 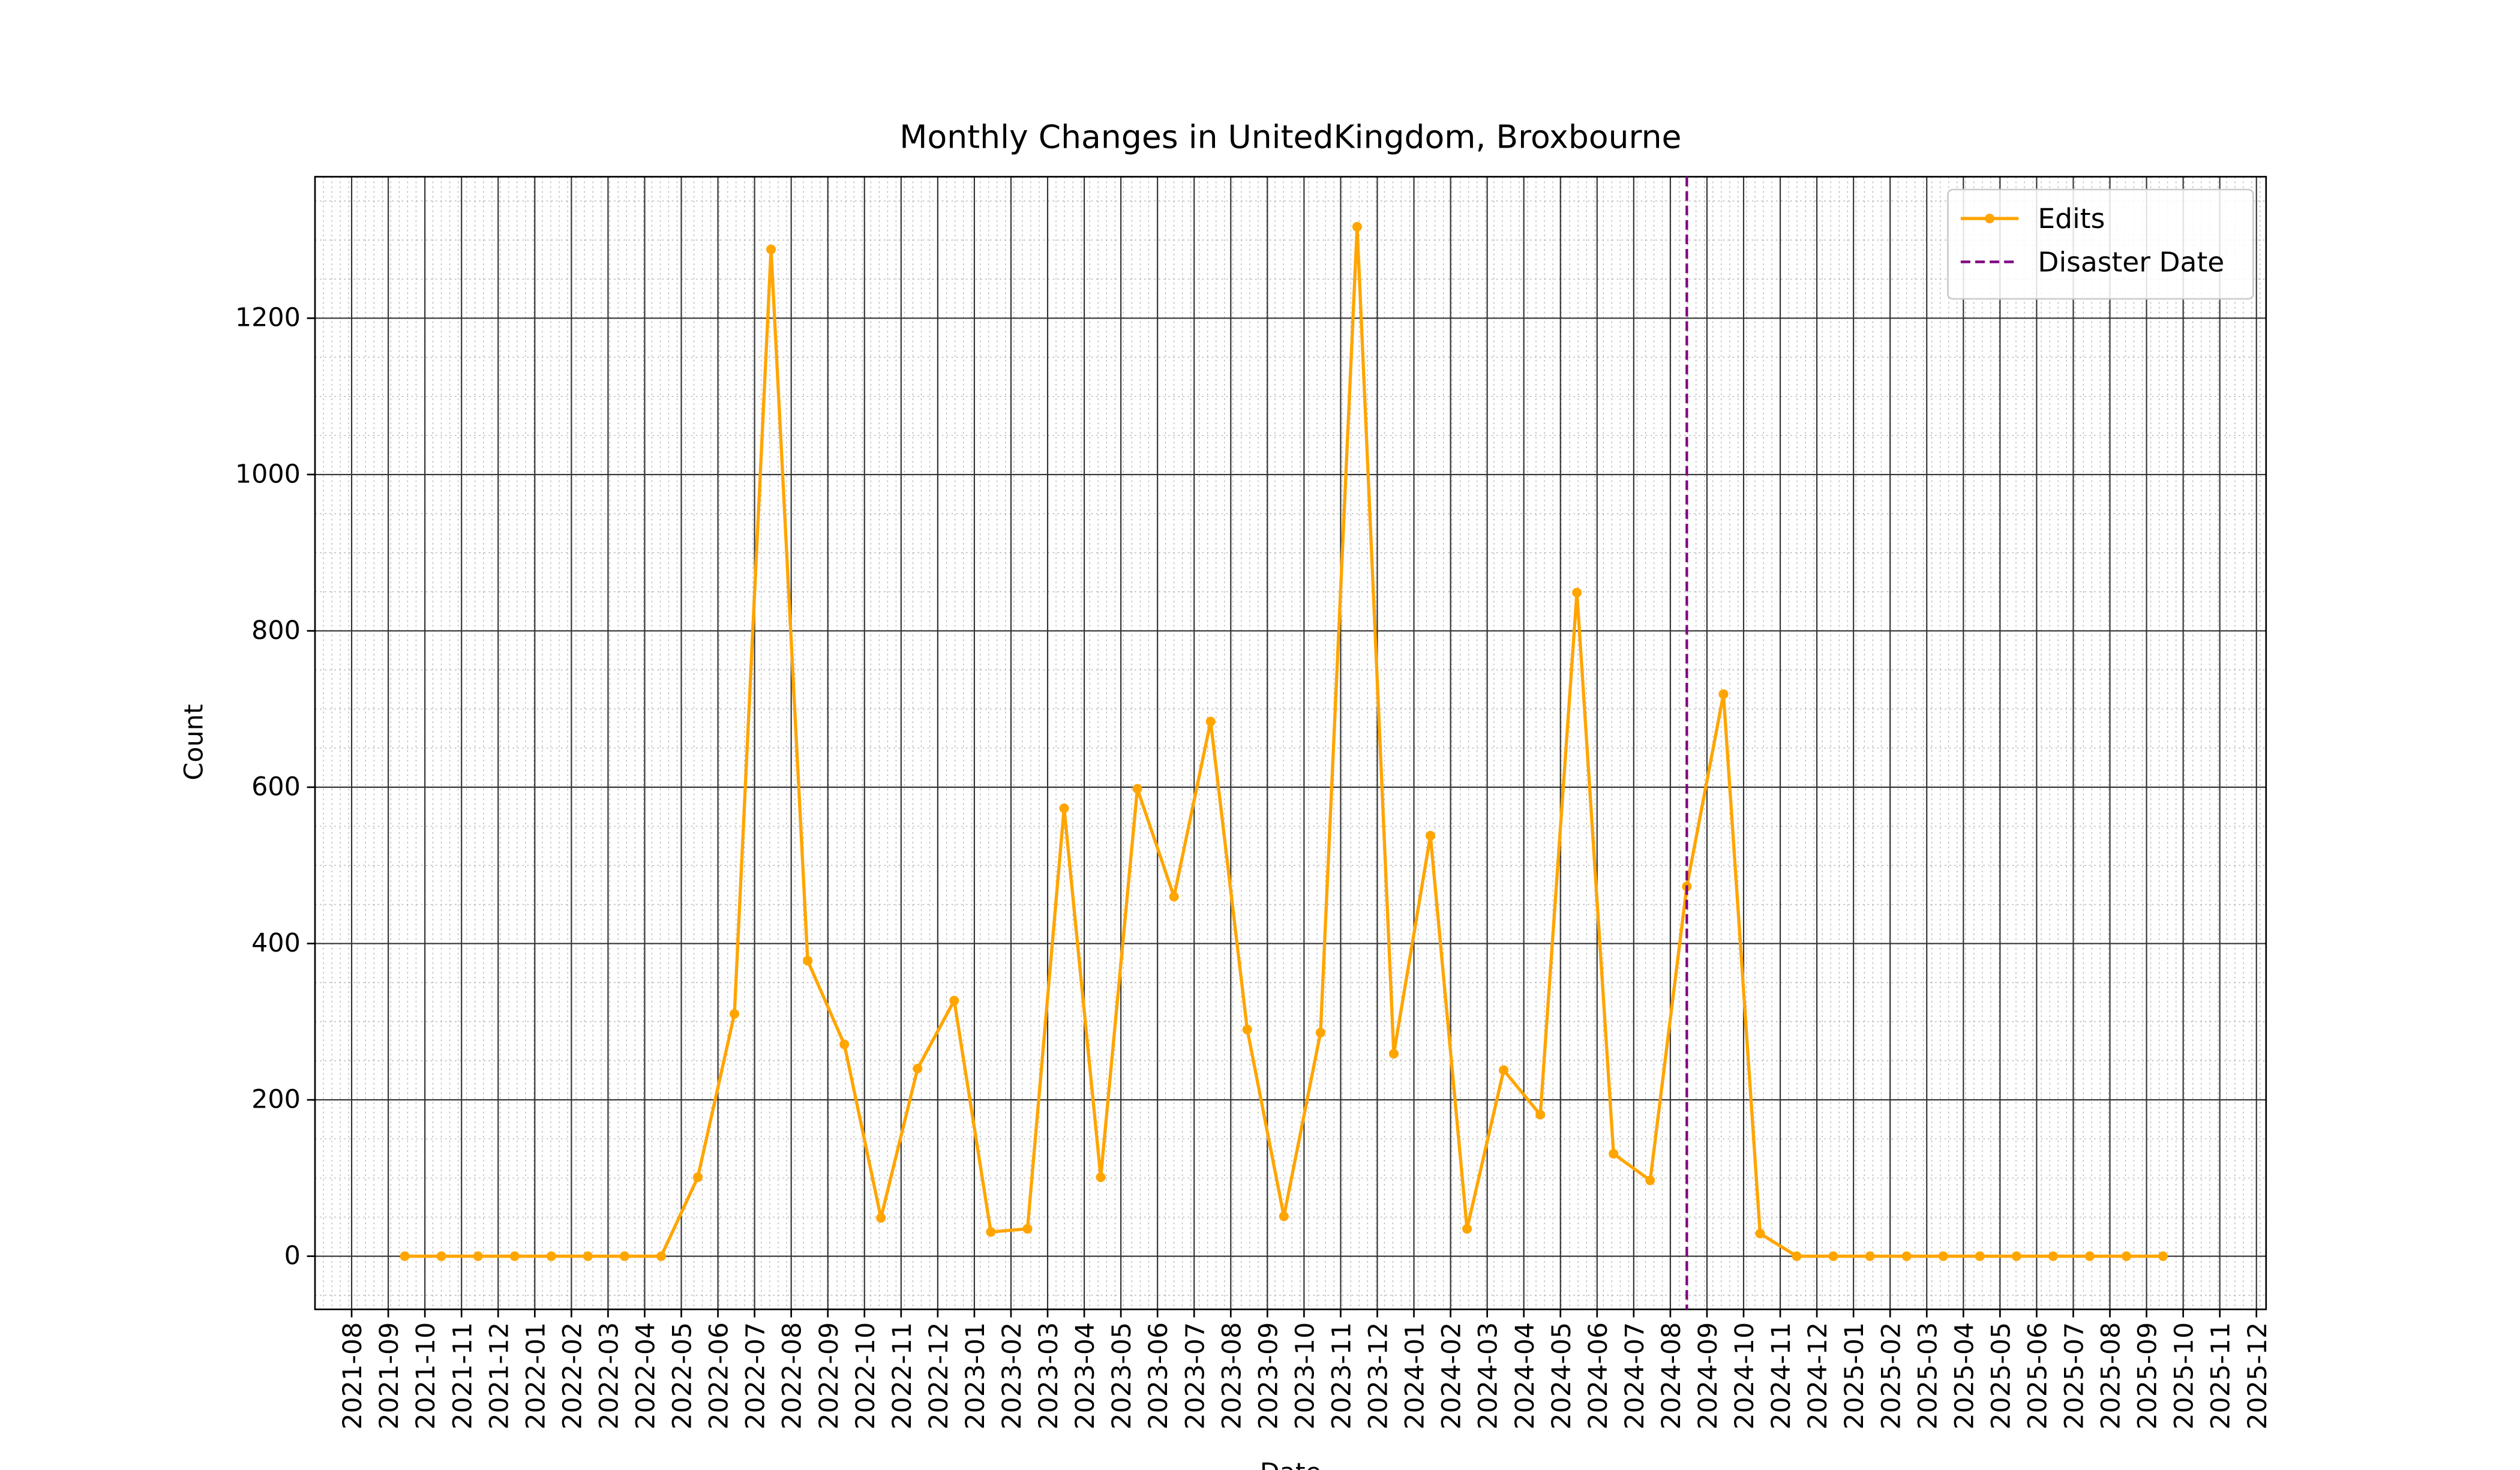 What do you see at coordinates (1928, 1376) in the screenshot?
I see `x-tick-label: 2025-03` at bounding box center [1928, 1376].